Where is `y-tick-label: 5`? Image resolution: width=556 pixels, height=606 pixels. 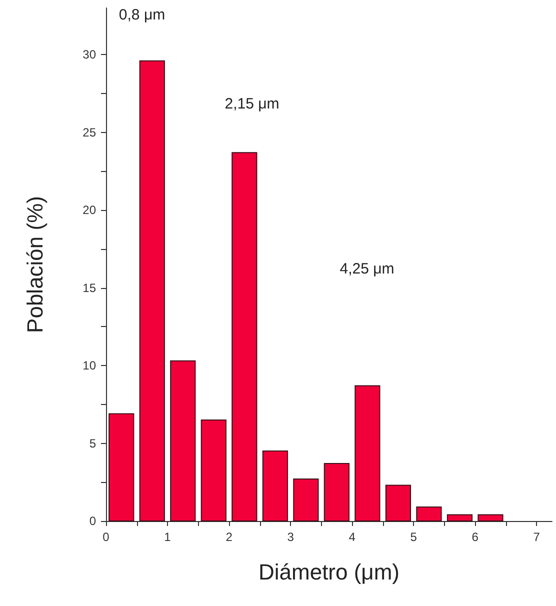
y-tick-label: 5 is located at coordinates (92, 443).